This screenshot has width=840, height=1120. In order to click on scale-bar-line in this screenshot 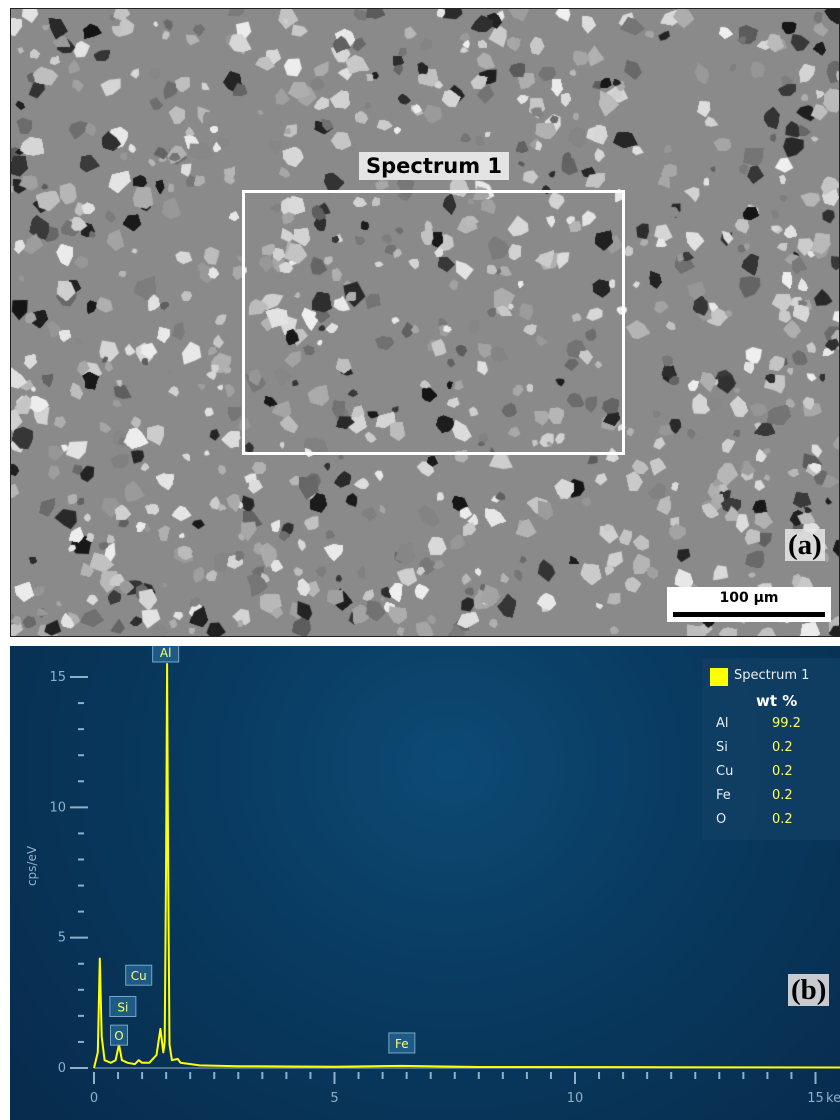, I will do `click(749, 614)`.